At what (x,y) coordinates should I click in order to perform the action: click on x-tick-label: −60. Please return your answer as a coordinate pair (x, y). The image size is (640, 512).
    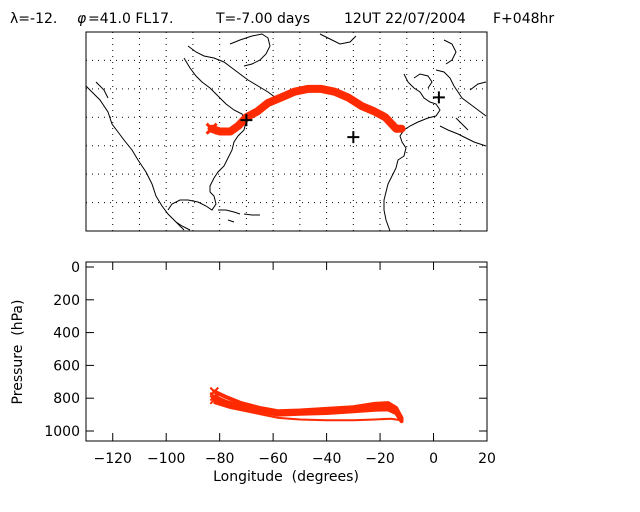
    Looking at the image, I should click on (273, 459).